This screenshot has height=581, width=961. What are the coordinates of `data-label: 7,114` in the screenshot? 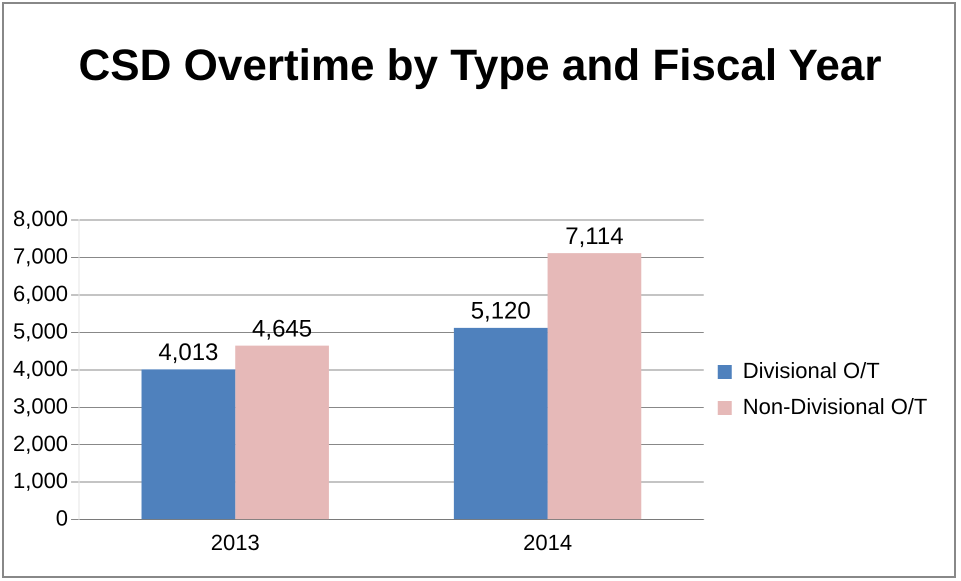 It's located at (594, 236).